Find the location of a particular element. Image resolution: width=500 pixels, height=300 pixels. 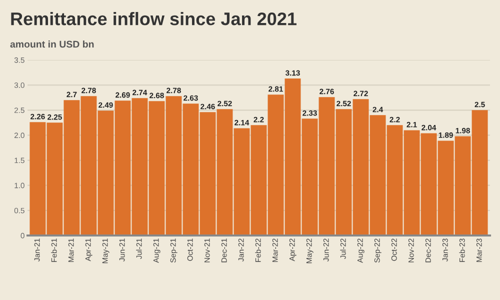

chart-subtitle: amount in USD bn is located at coordinates (52, 44).